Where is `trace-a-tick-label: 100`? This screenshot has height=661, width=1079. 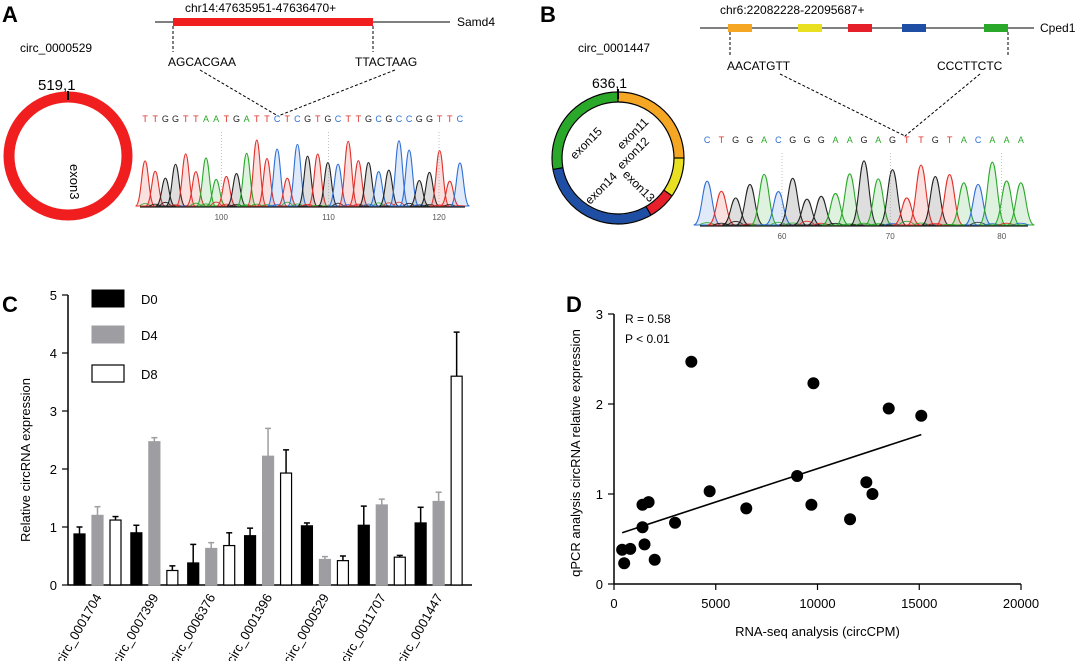
trace-a-tick-label: 100 is located at coordinates (222, 217).